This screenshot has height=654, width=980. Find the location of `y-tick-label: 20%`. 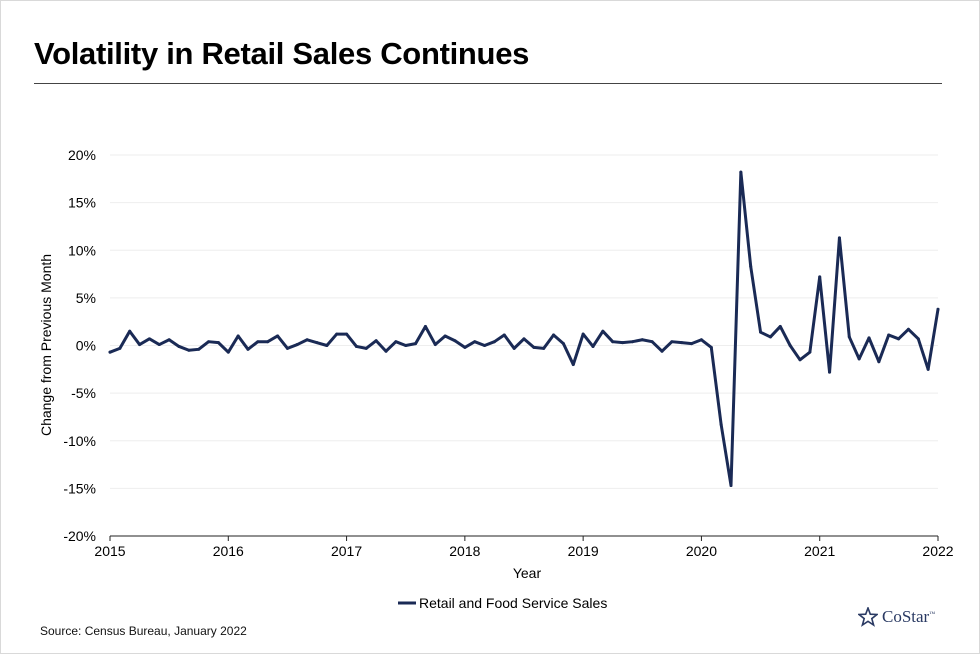

y-tick-label: 20% is located at coordinates (82, 155).